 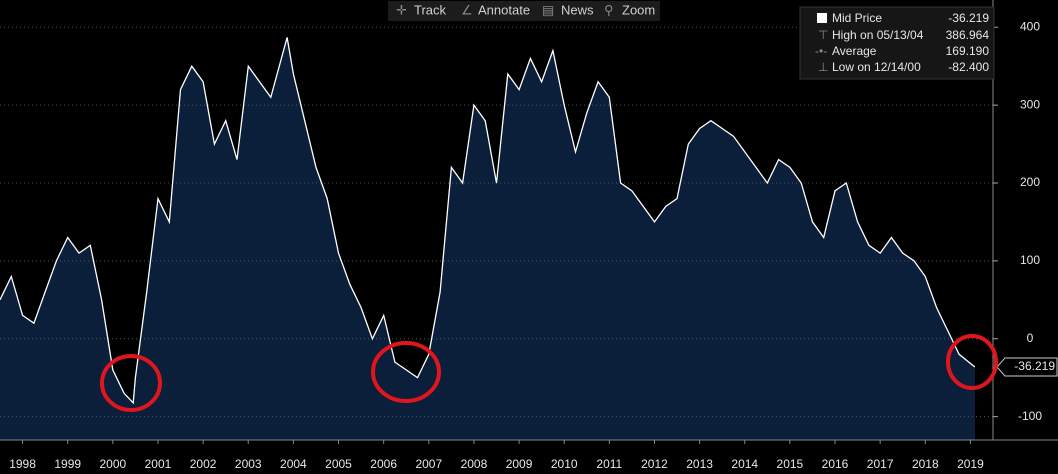 What do you see at coordinates (67, 464) in the screenshot?
I see `x-tick-label: 1999` at bounding box center [67, 464].